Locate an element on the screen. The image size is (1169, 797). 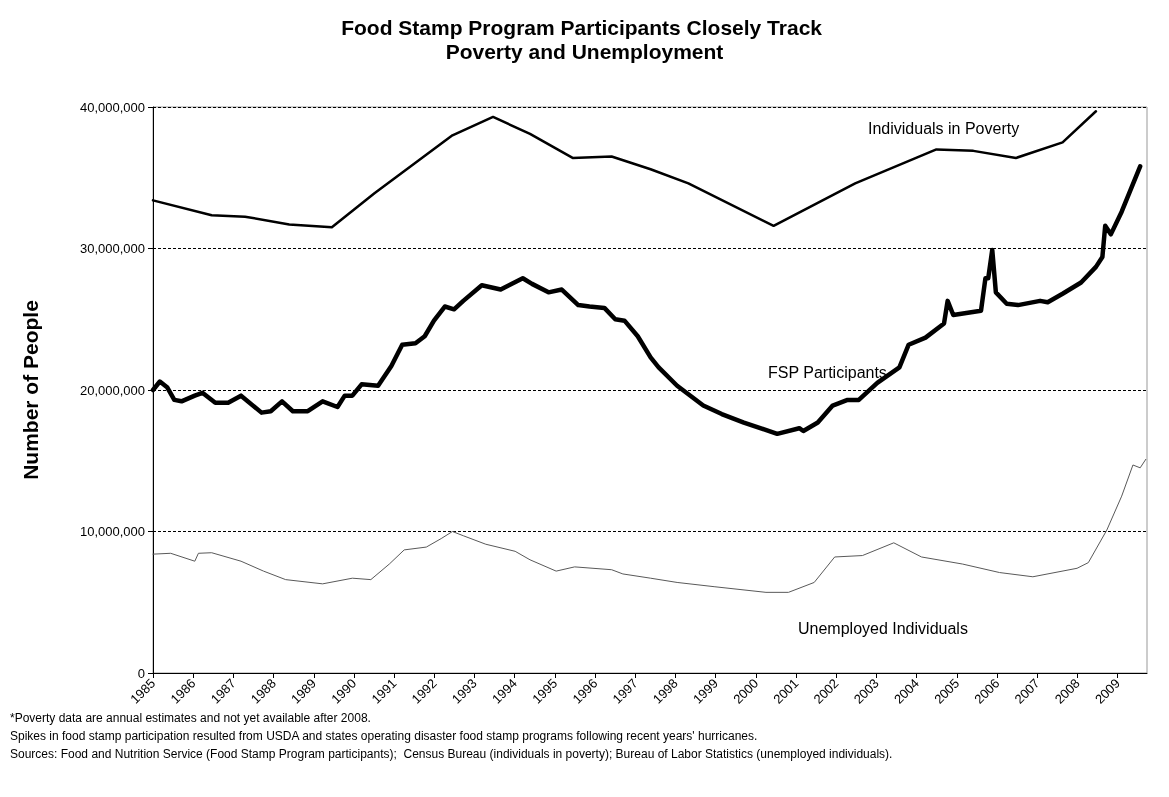
y-tick-label: 0 is located at coordinates (141, 673).